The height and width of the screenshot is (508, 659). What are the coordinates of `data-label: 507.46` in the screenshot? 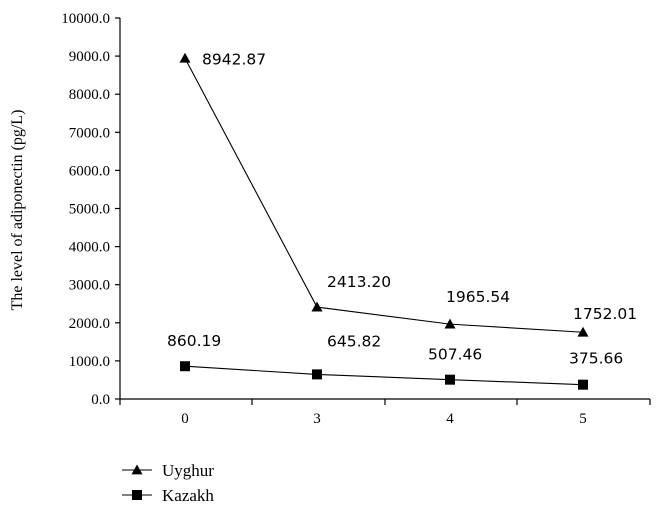 It's located at (455, 355).